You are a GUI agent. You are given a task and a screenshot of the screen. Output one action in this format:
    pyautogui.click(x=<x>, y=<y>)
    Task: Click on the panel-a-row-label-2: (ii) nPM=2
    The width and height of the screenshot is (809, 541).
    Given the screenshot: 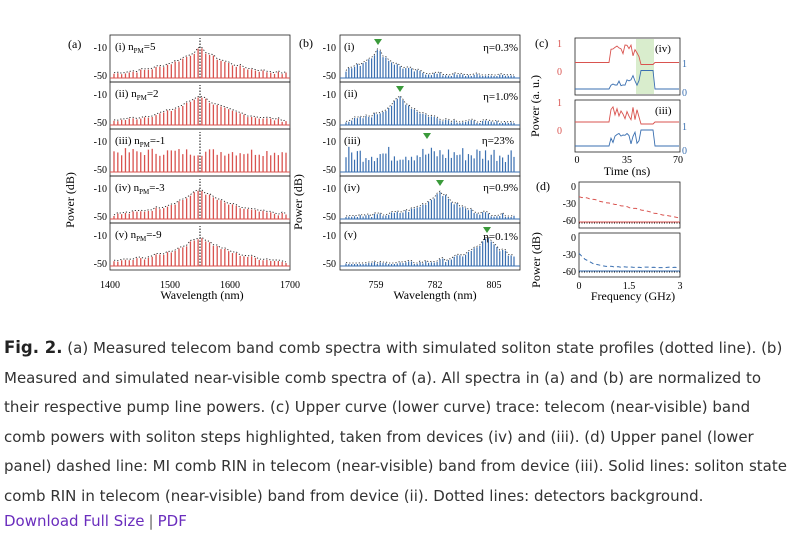 What is the action you would take?
    pyautogui.click(x=137, y=95)
    